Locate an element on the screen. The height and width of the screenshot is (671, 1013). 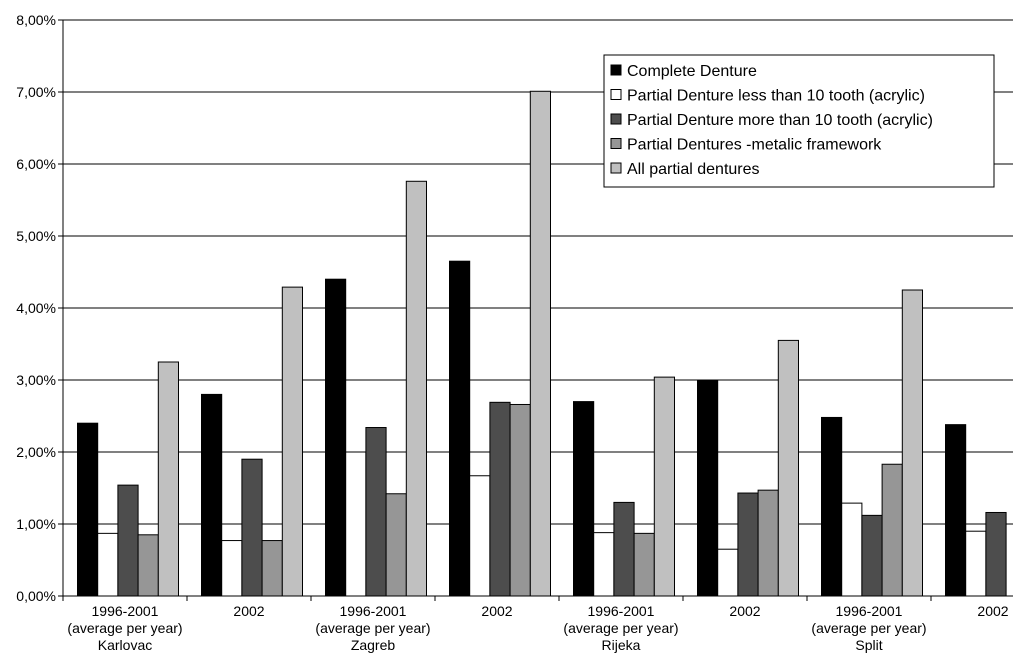
legend-label: All partial dentures is located at coordinates (693, 169).